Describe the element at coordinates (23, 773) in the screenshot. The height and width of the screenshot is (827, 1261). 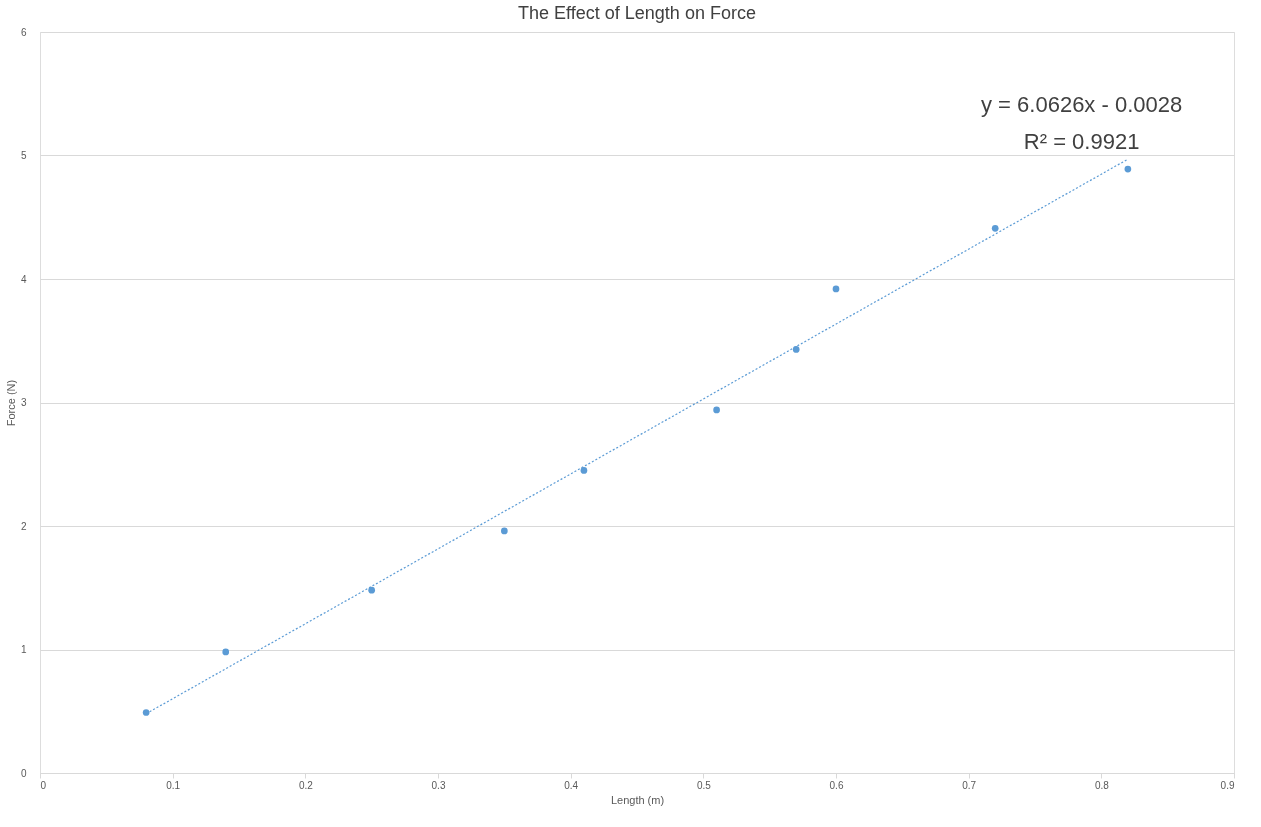
I see `y-tick-label: 0` at that location.